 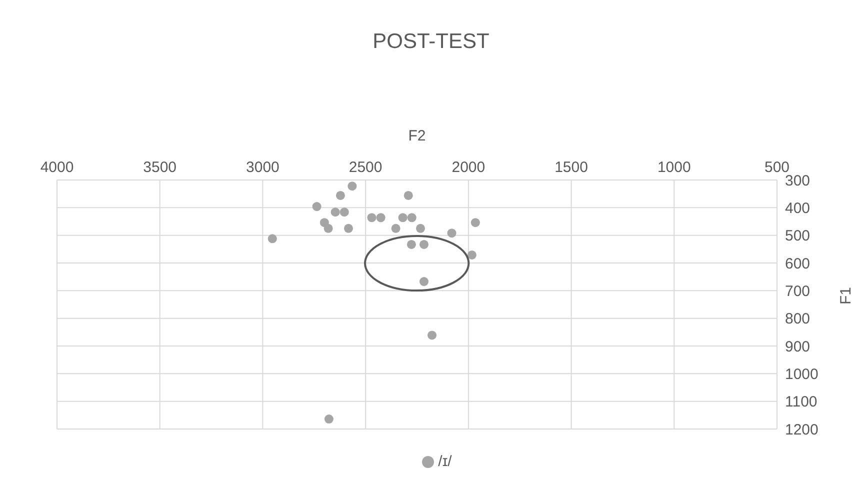 What do you see at coordinates (797, 291) in the screenshot?
I see `y-tick-label: 700` at bounding box center [797, 291].